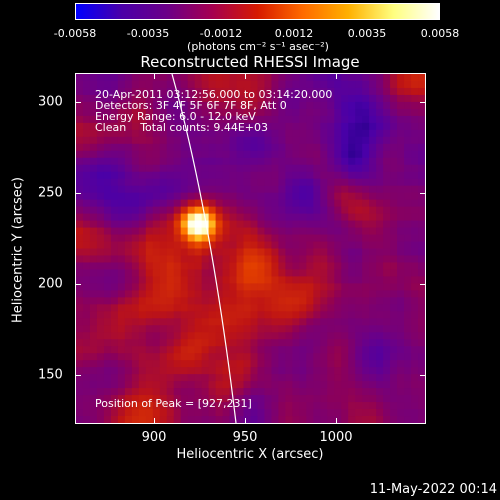  Describe the element at coordinates (336, 437) in the screenshot. I see `x-tick-label: 1000` at that location.